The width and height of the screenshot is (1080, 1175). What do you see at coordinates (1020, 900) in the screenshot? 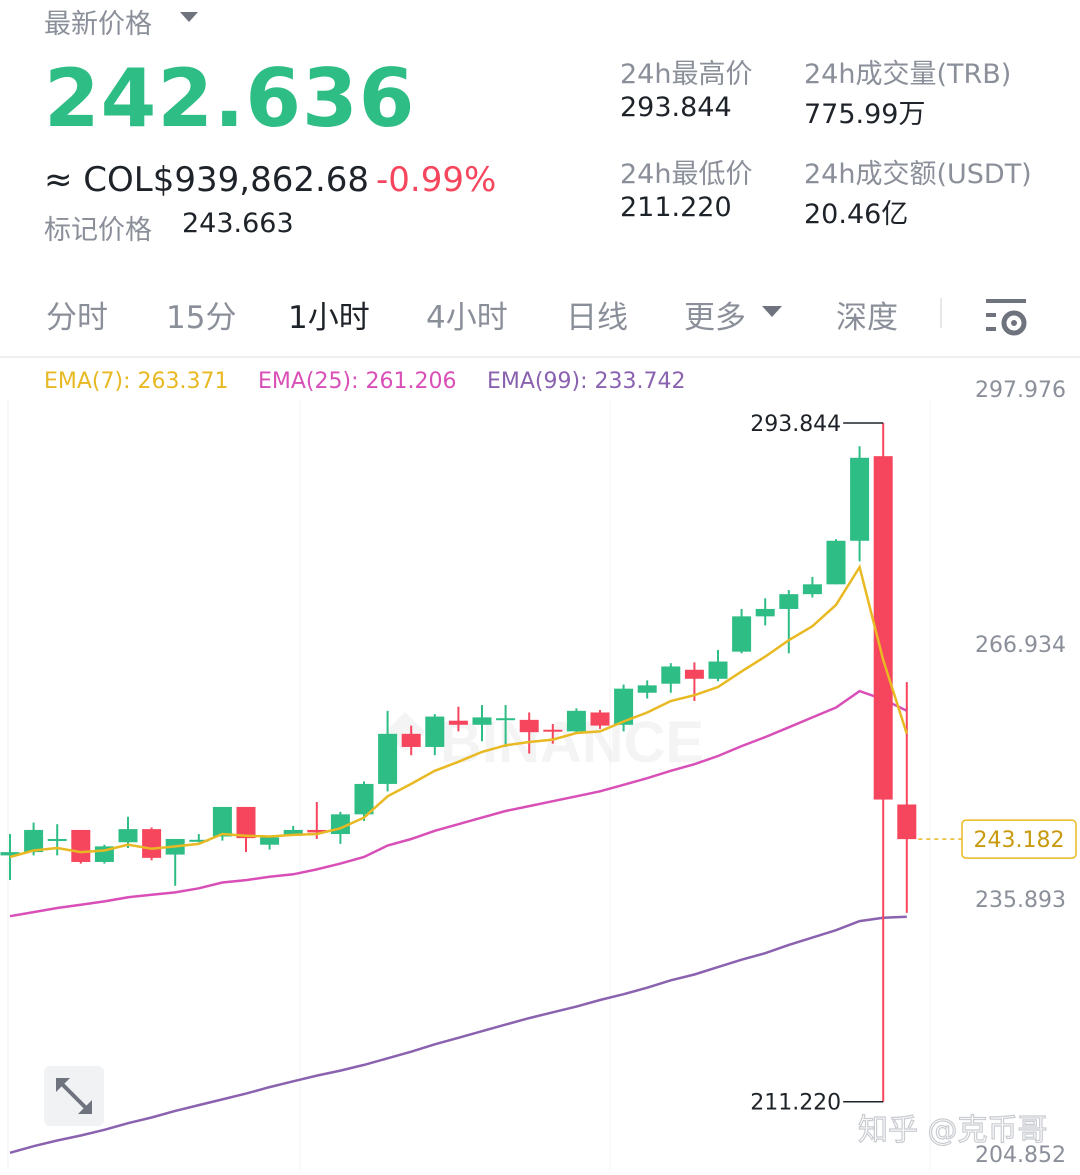
I see `y-axis-label: 235.893` at bounding box center [1020, 900].